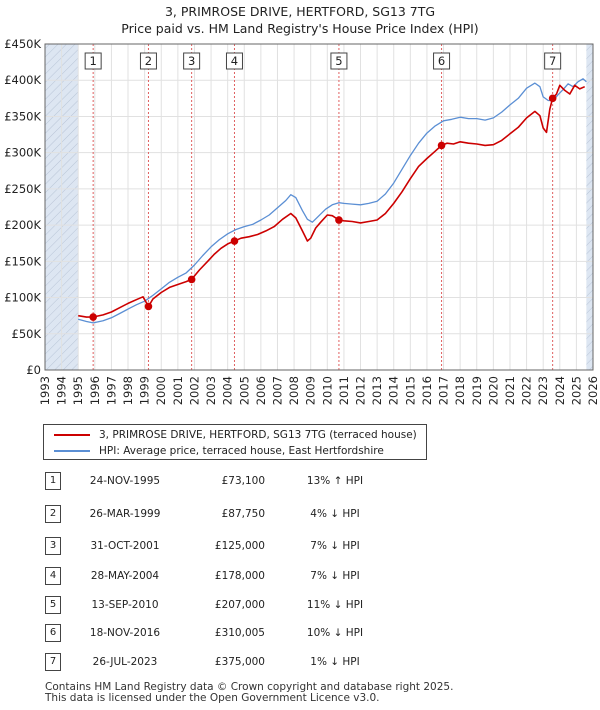  I want to click on sale-price: £125,000, so click(239, 546).